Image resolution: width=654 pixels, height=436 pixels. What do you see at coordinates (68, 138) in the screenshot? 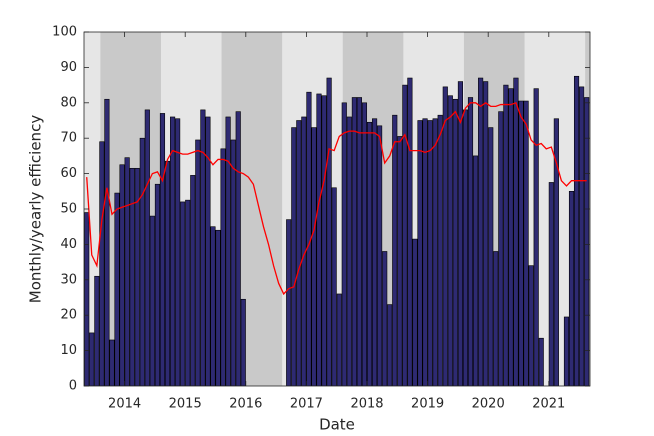
I see `y-tick-label: 70` at bounding box center [68, 138].